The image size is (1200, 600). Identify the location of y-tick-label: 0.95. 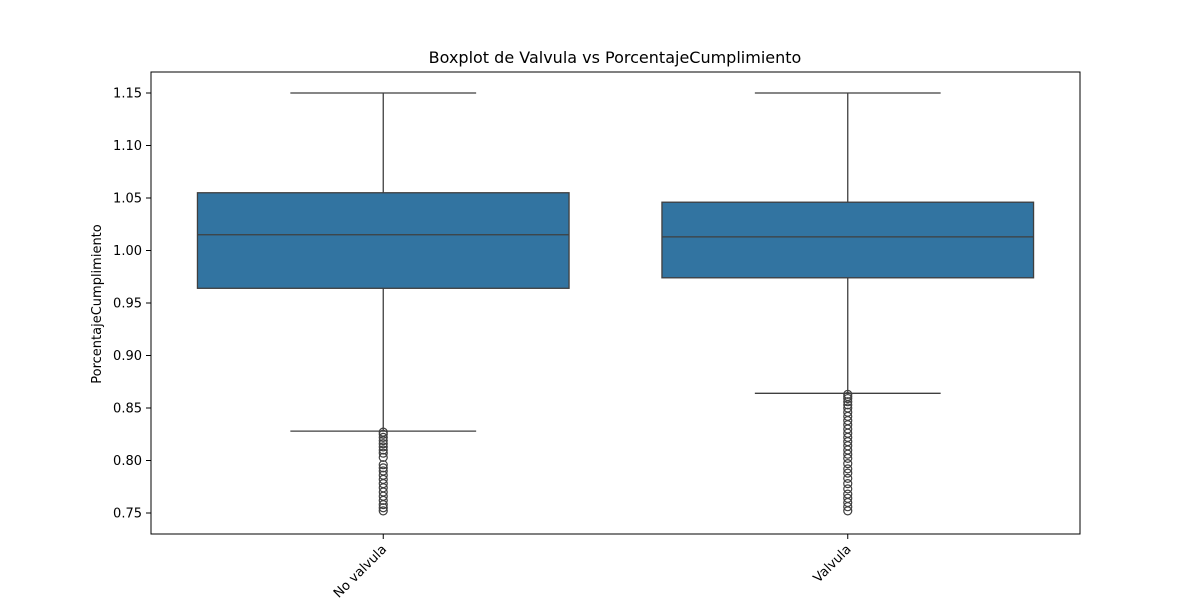
(127, 304).